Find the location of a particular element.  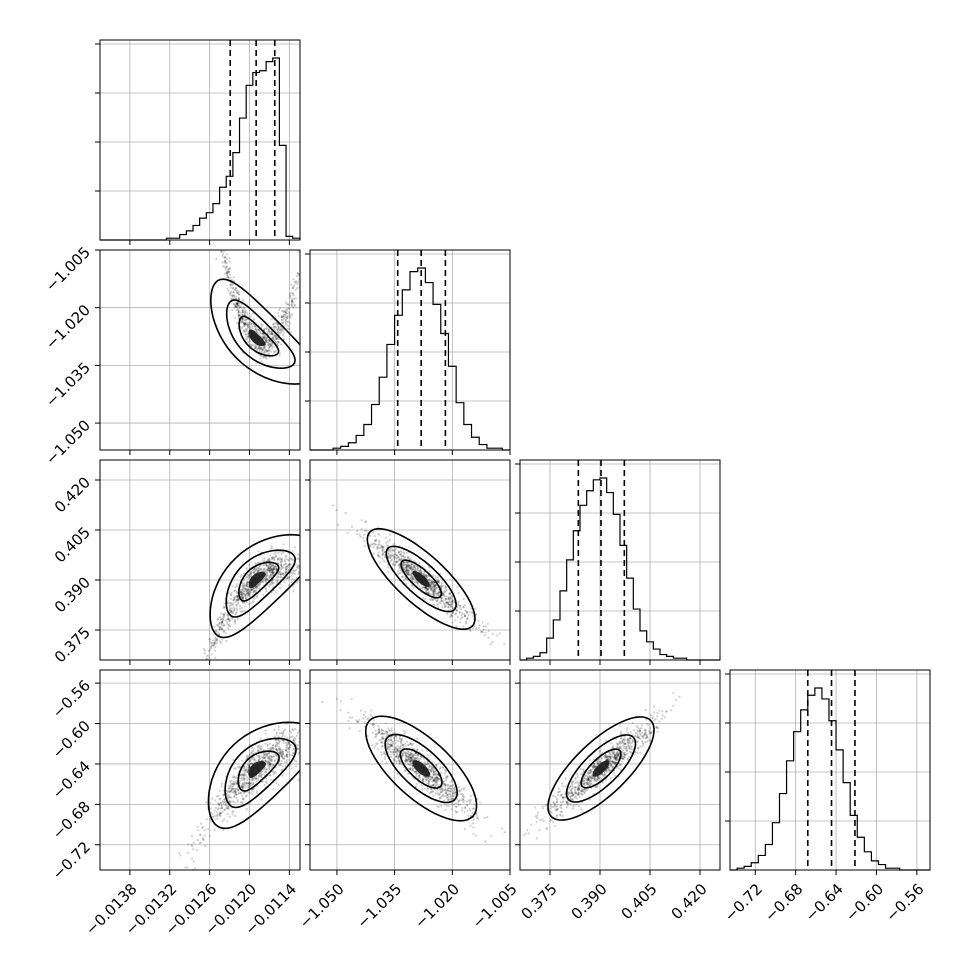

contour-level is located at coordinates (421, 579).